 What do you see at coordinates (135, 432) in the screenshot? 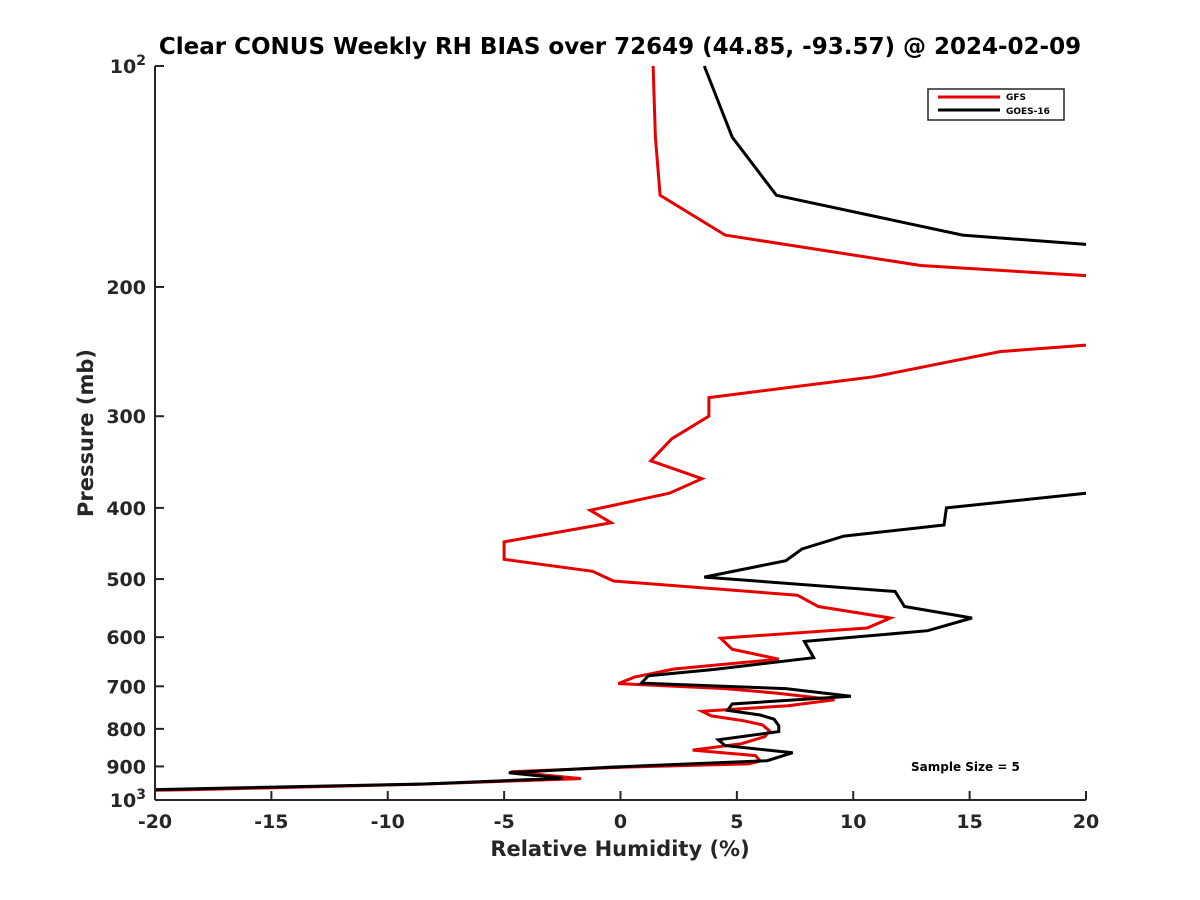
I see `y-axis-ticks: 10² 200 300 400 500 600 700 800 900 10³` at bounding box center [135, 432].